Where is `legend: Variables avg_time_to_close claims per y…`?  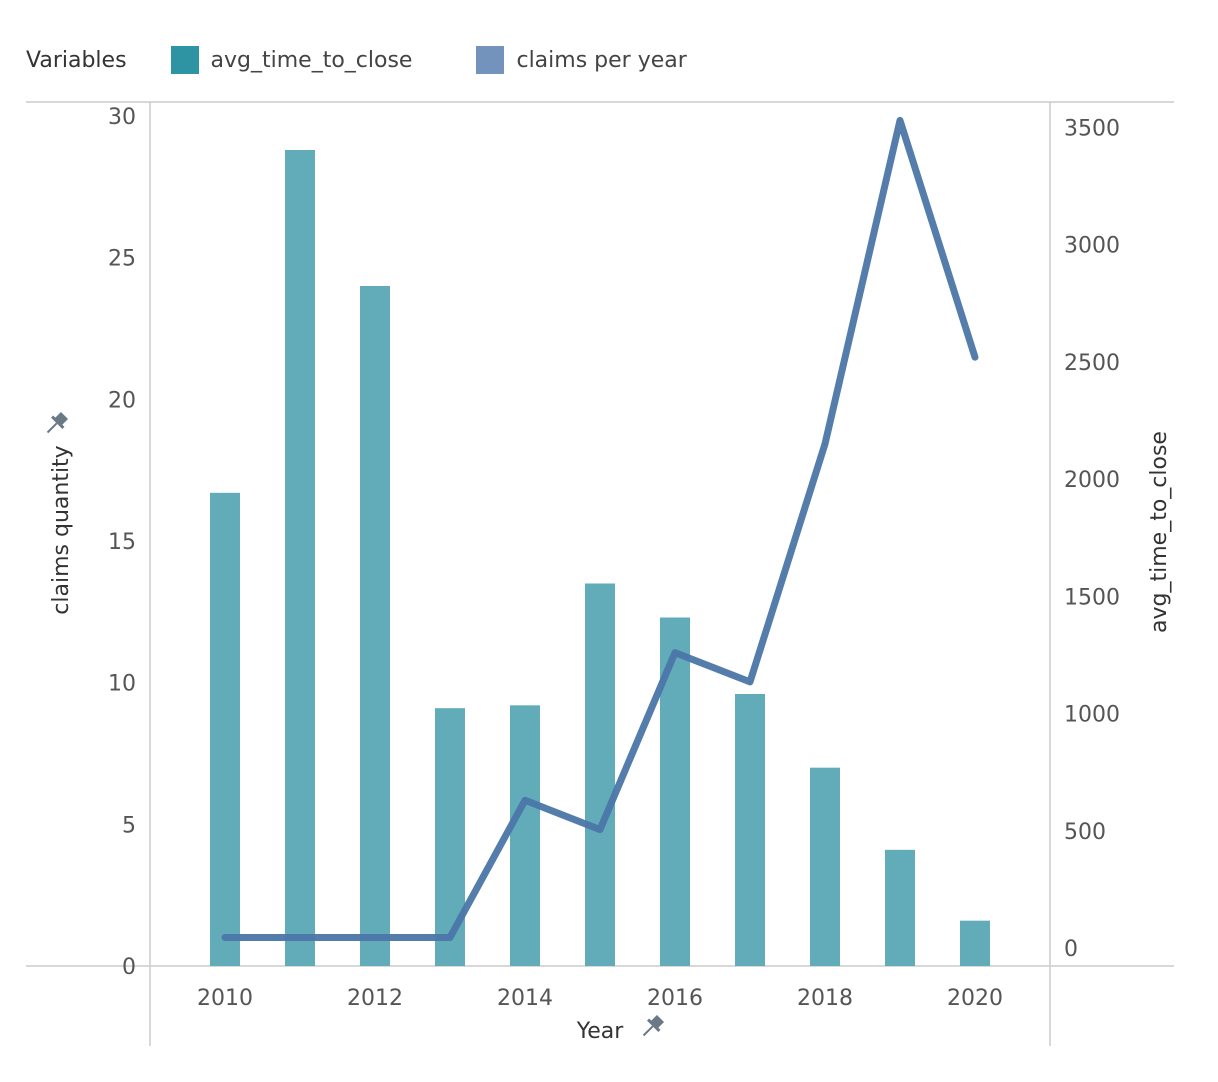 legend: Variables avg_time_to_close claims per y… is located at coordinates (388, 60).